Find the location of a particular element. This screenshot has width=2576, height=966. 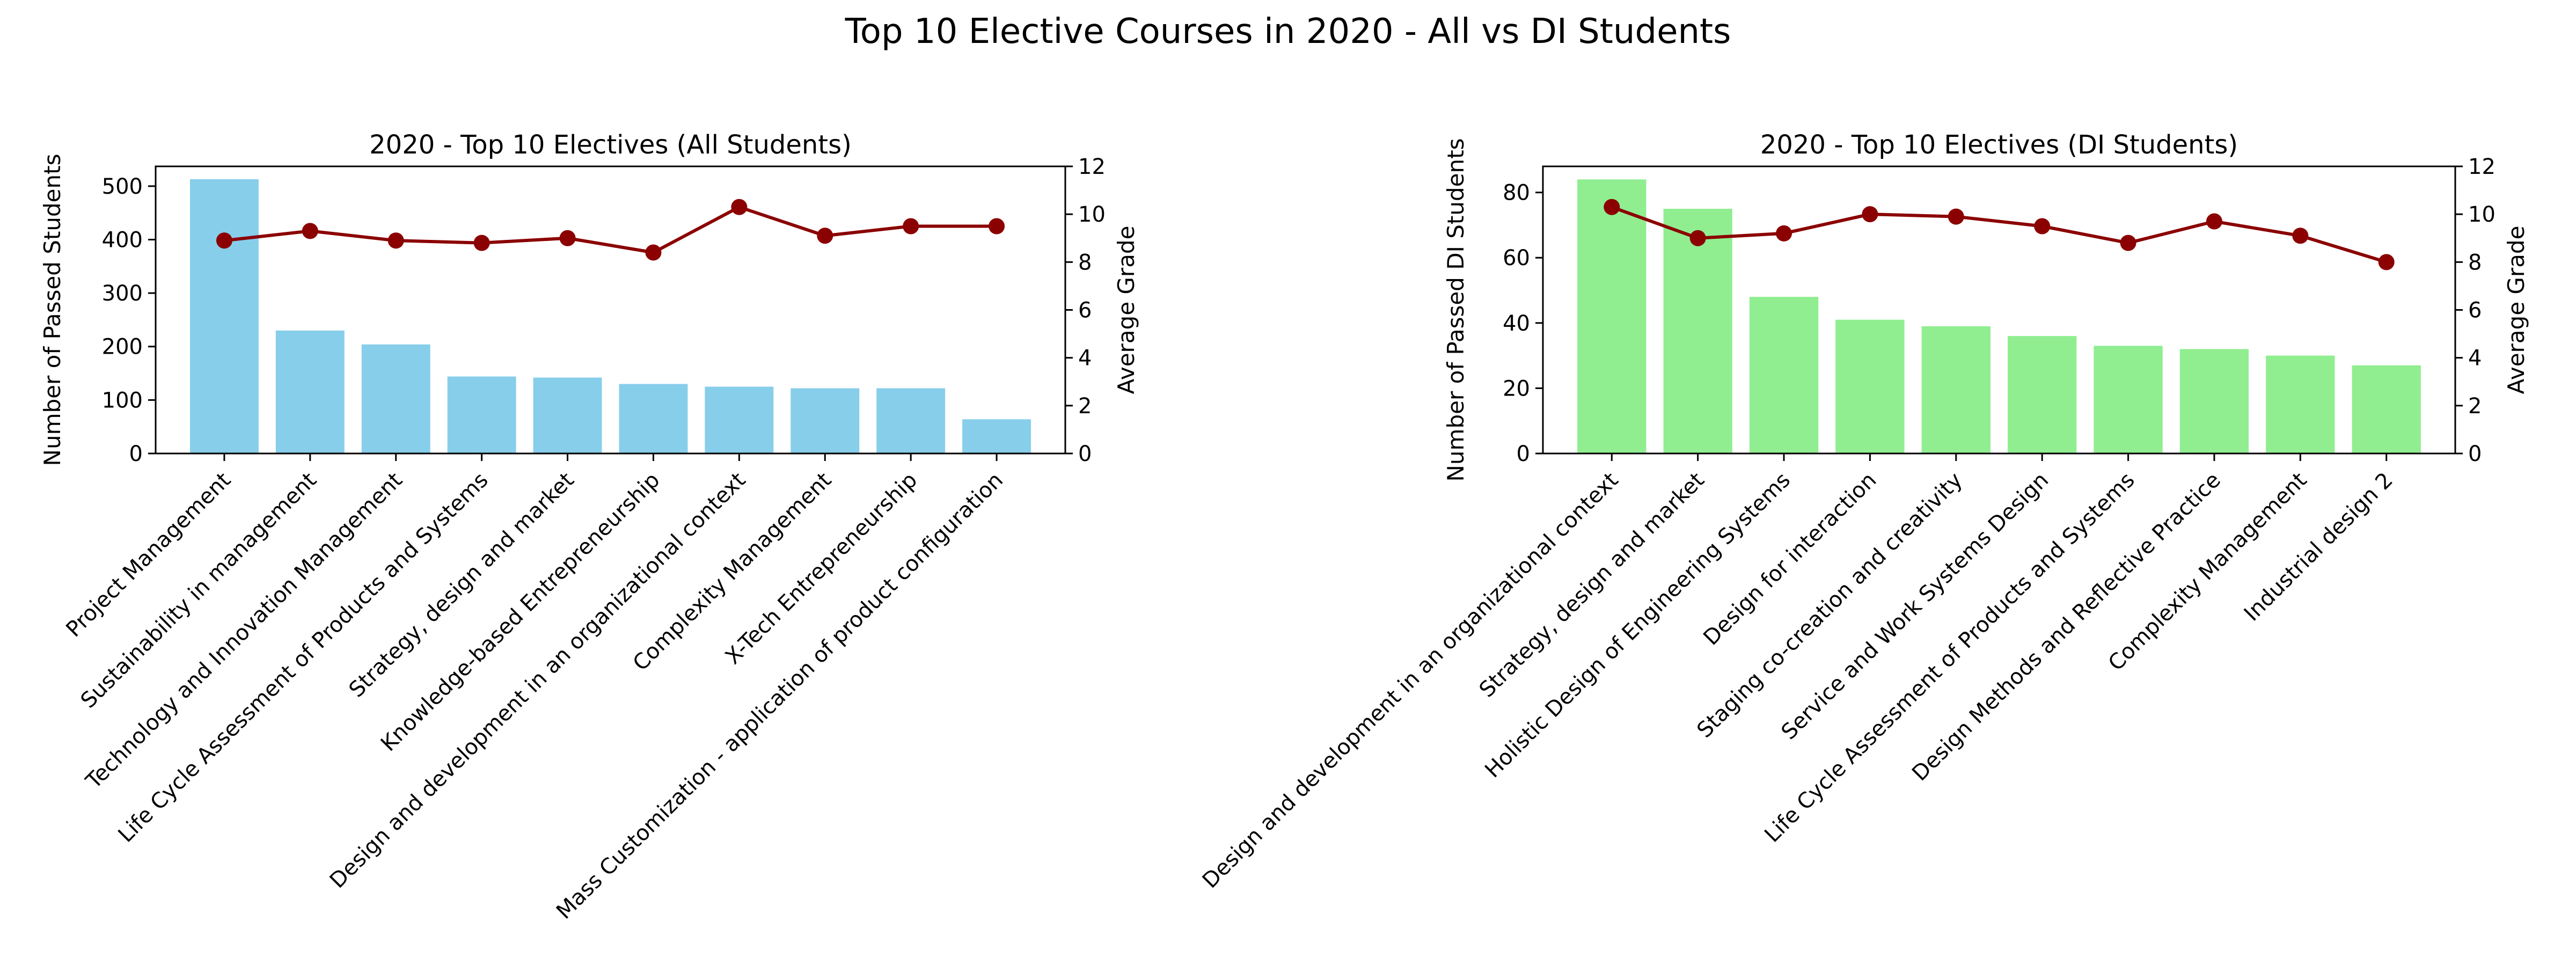

x-tick-label: Design for interaction is located at coordinates (1790, 559).